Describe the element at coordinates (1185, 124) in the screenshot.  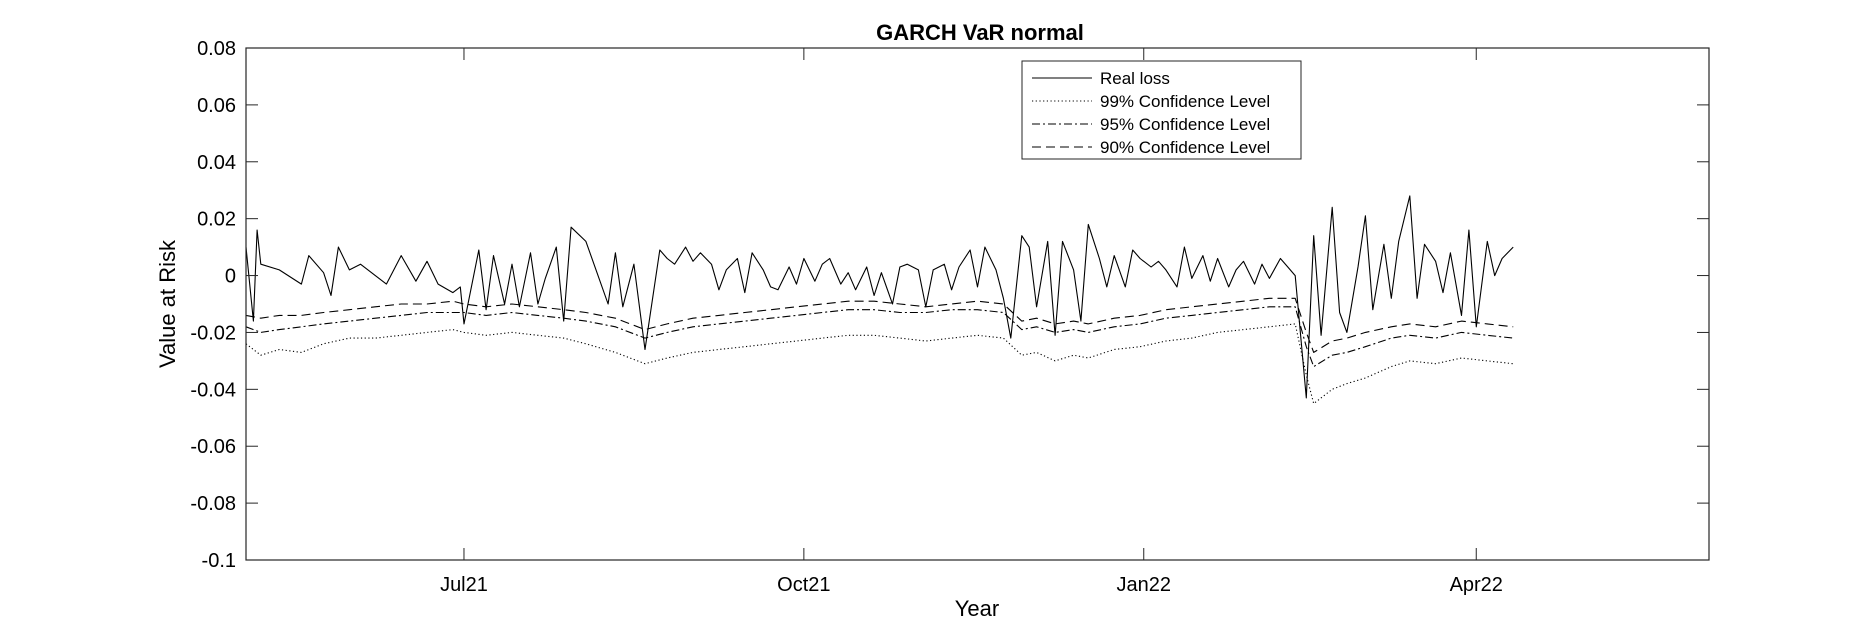
I see `legend-label: 95% Confidence Level` at that location.